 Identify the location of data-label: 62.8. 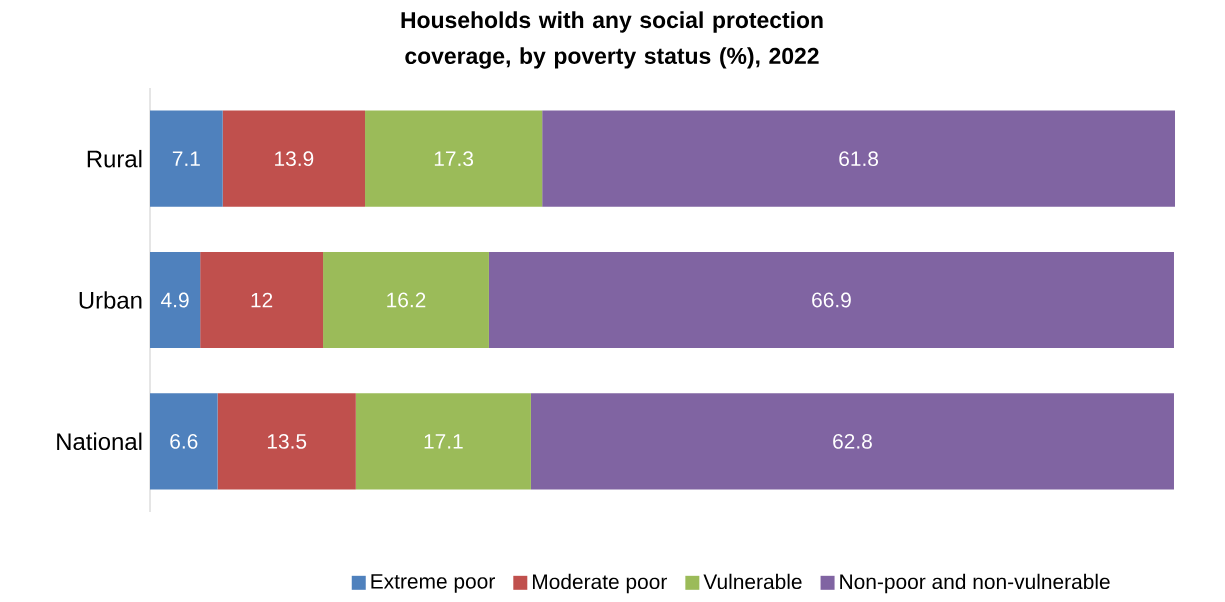
(852, 441).